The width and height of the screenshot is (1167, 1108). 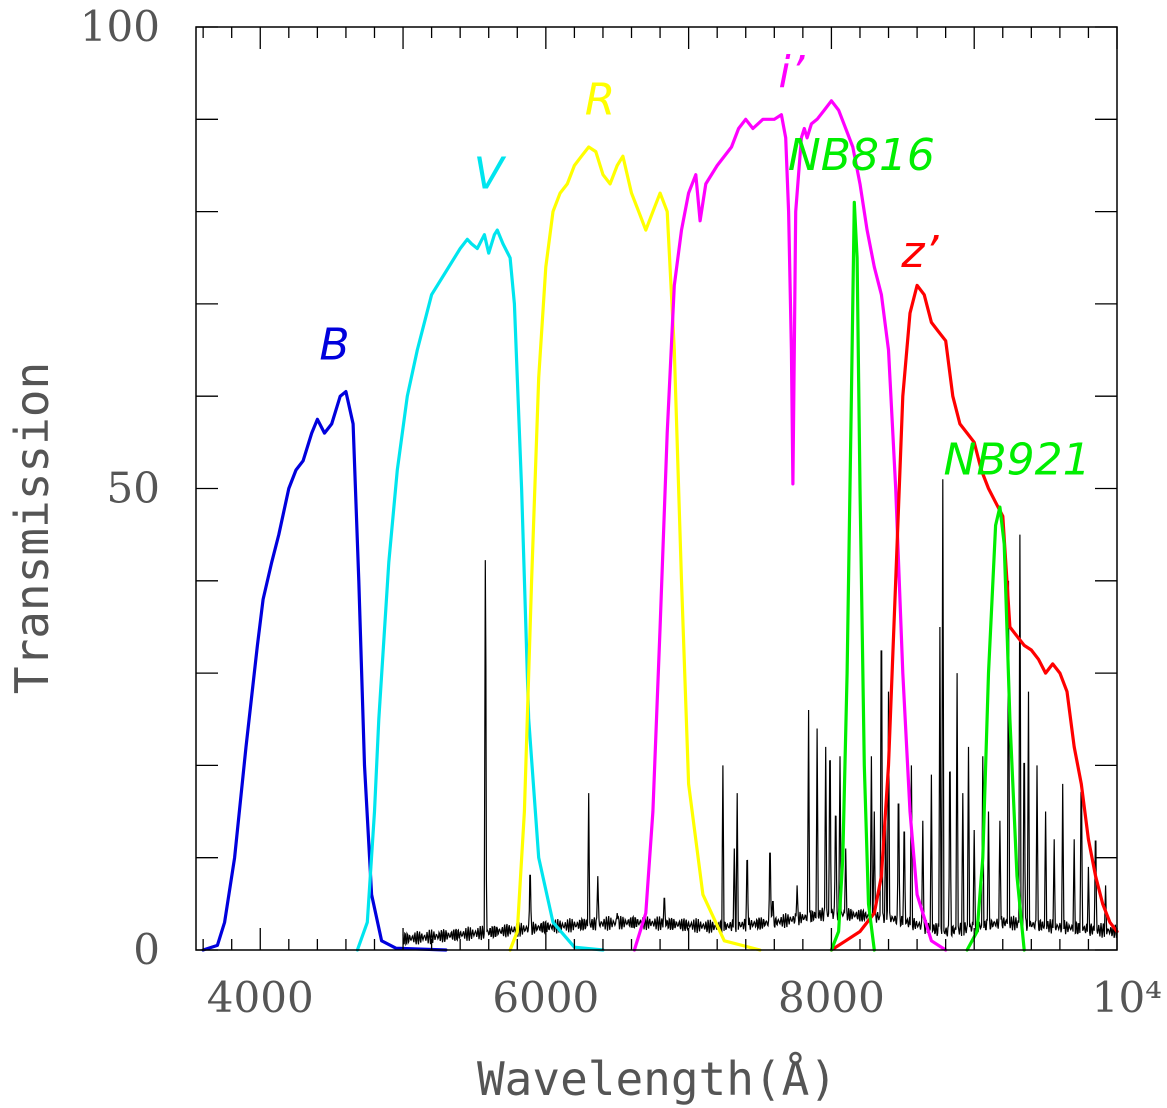 What do you see at coordinates (490, 174) in the screenshot?
I see `band-label-v: V` at bounding box center [490, 174].